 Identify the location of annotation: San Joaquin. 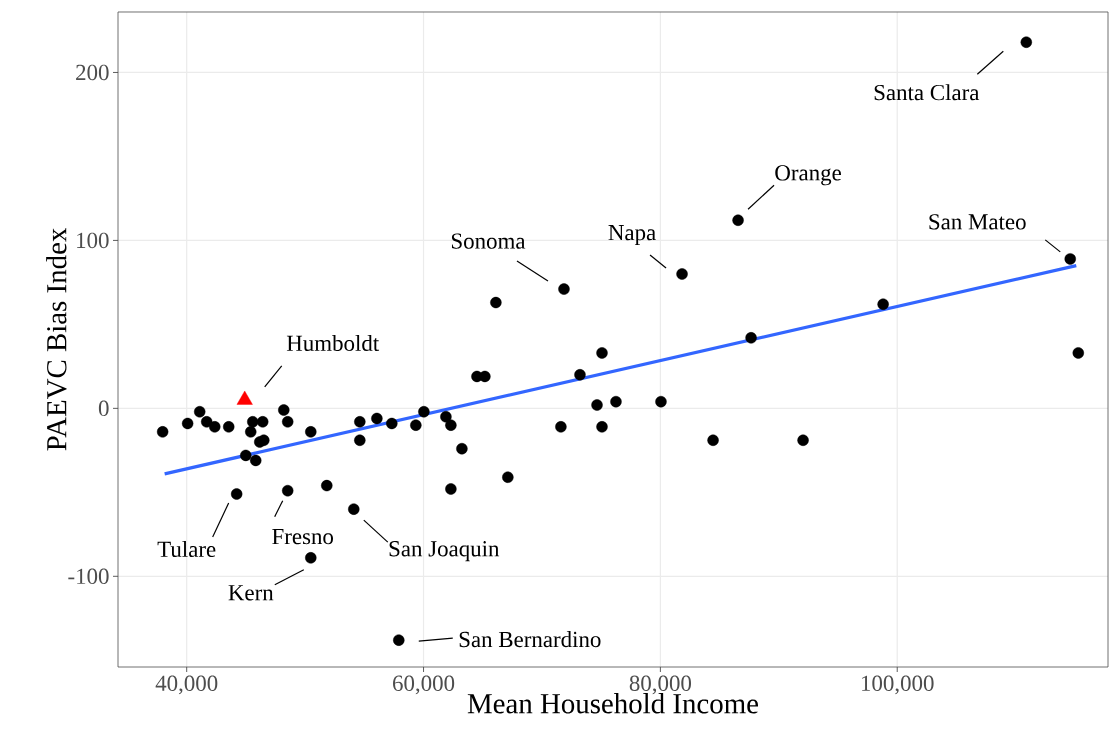
(444, 551).